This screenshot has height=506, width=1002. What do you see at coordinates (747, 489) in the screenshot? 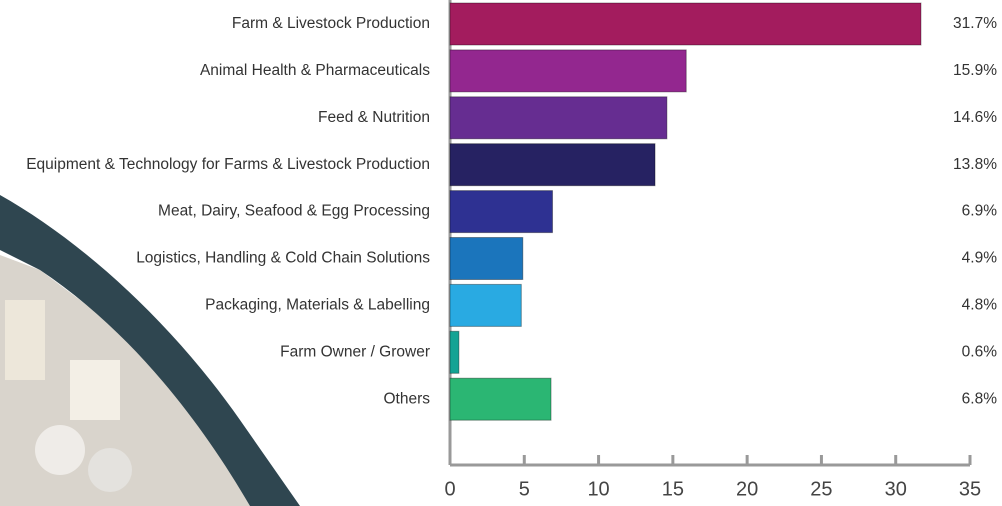
I see `x-tick-label: 20` at bounding box center [747, 489].